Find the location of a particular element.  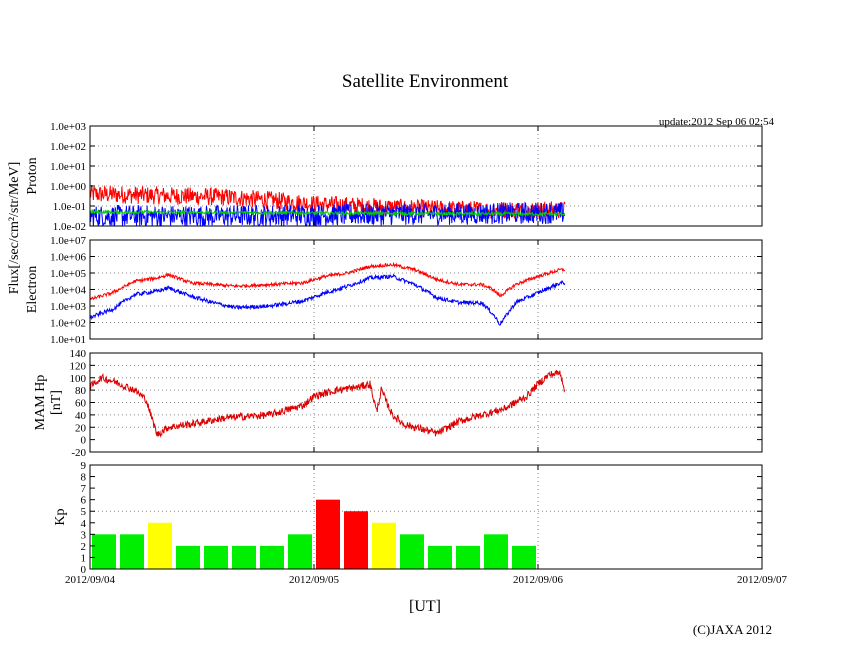

y-tick-label: 1.0e+05 is located at coordinates (68, 274).